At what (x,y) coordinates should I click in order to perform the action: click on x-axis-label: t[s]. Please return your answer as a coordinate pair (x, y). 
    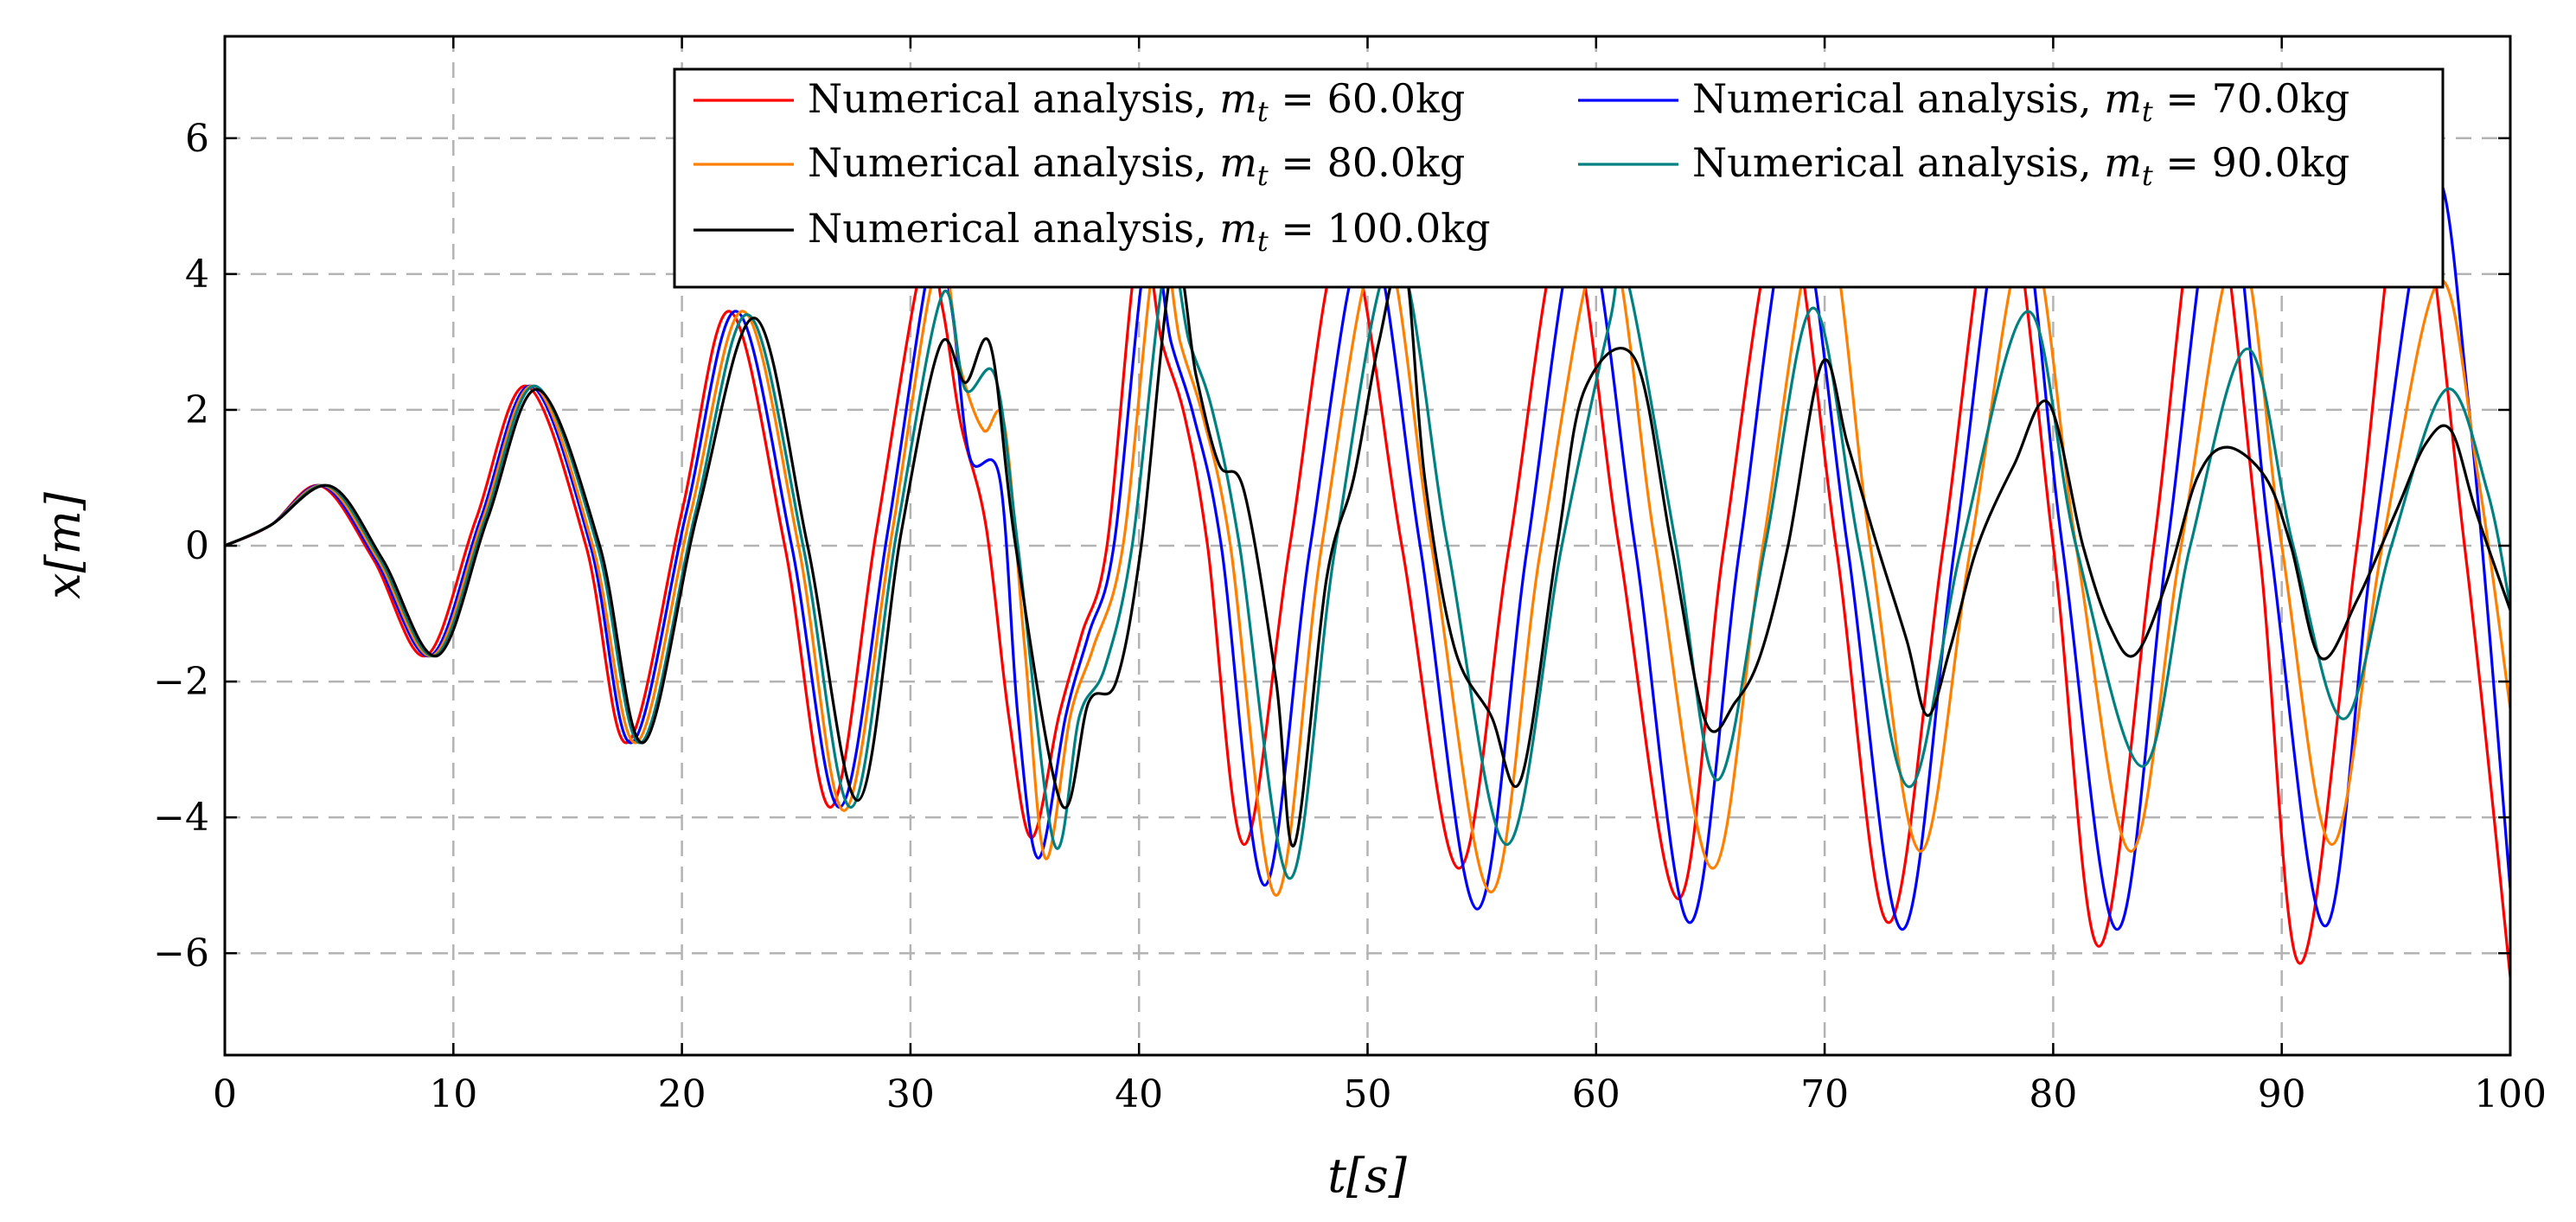
    Looking at the image, I should click on (1367, 1175).